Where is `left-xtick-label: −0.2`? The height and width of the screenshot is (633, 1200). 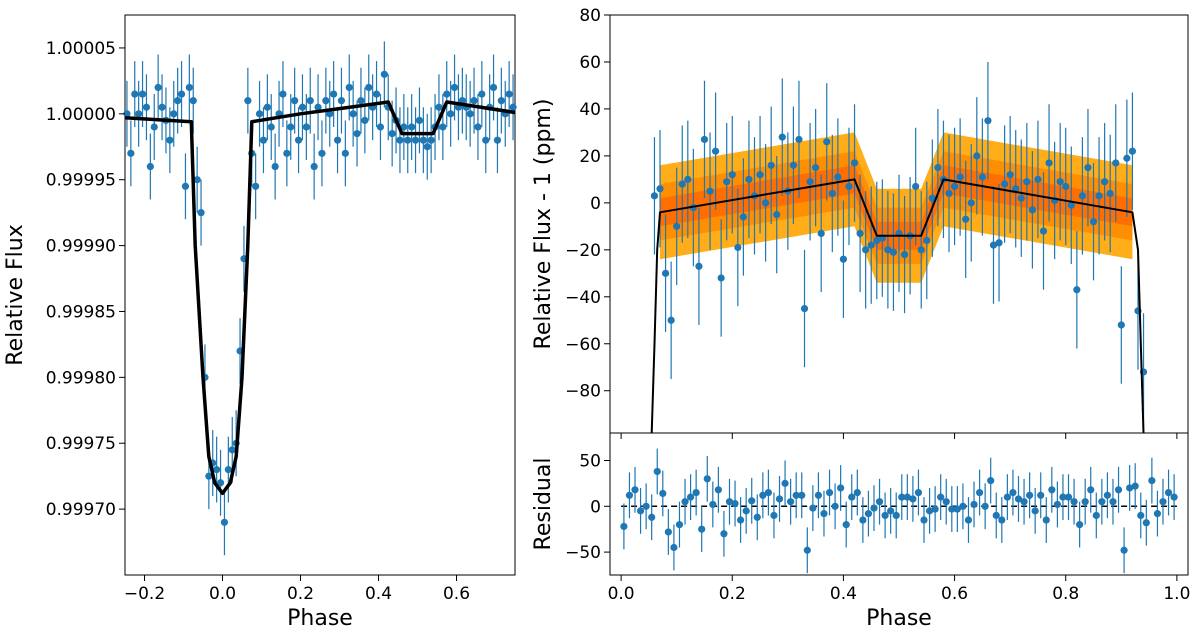
left-xtick-label: −0.2 is located at coordinates (144, 594).